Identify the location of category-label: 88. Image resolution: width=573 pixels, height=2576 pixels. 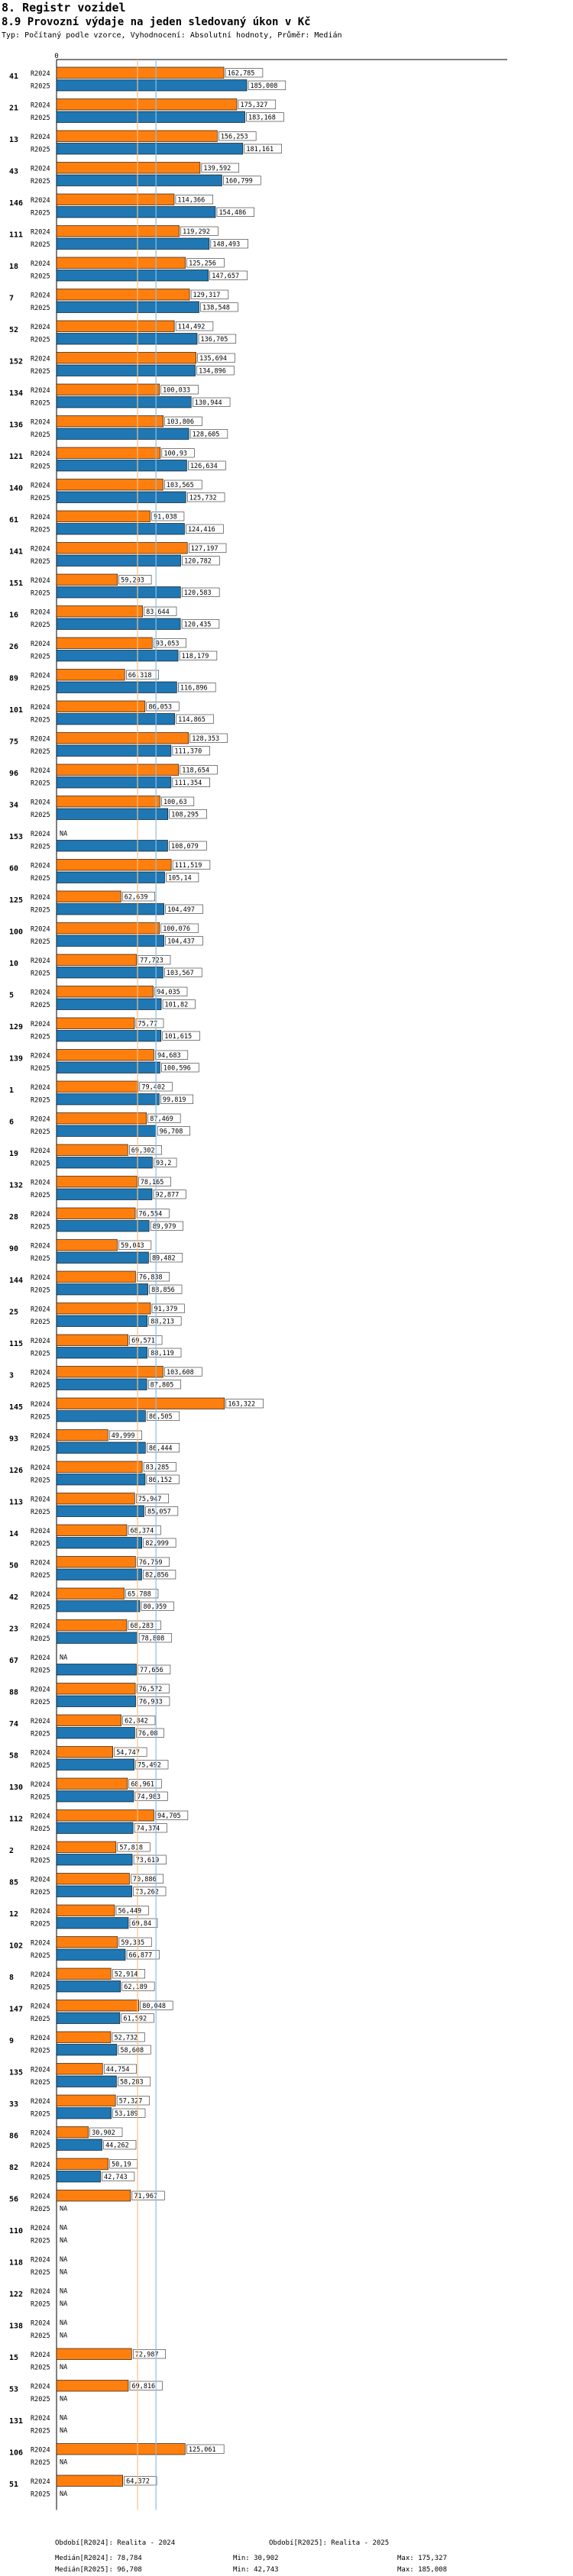
(13, 1693).